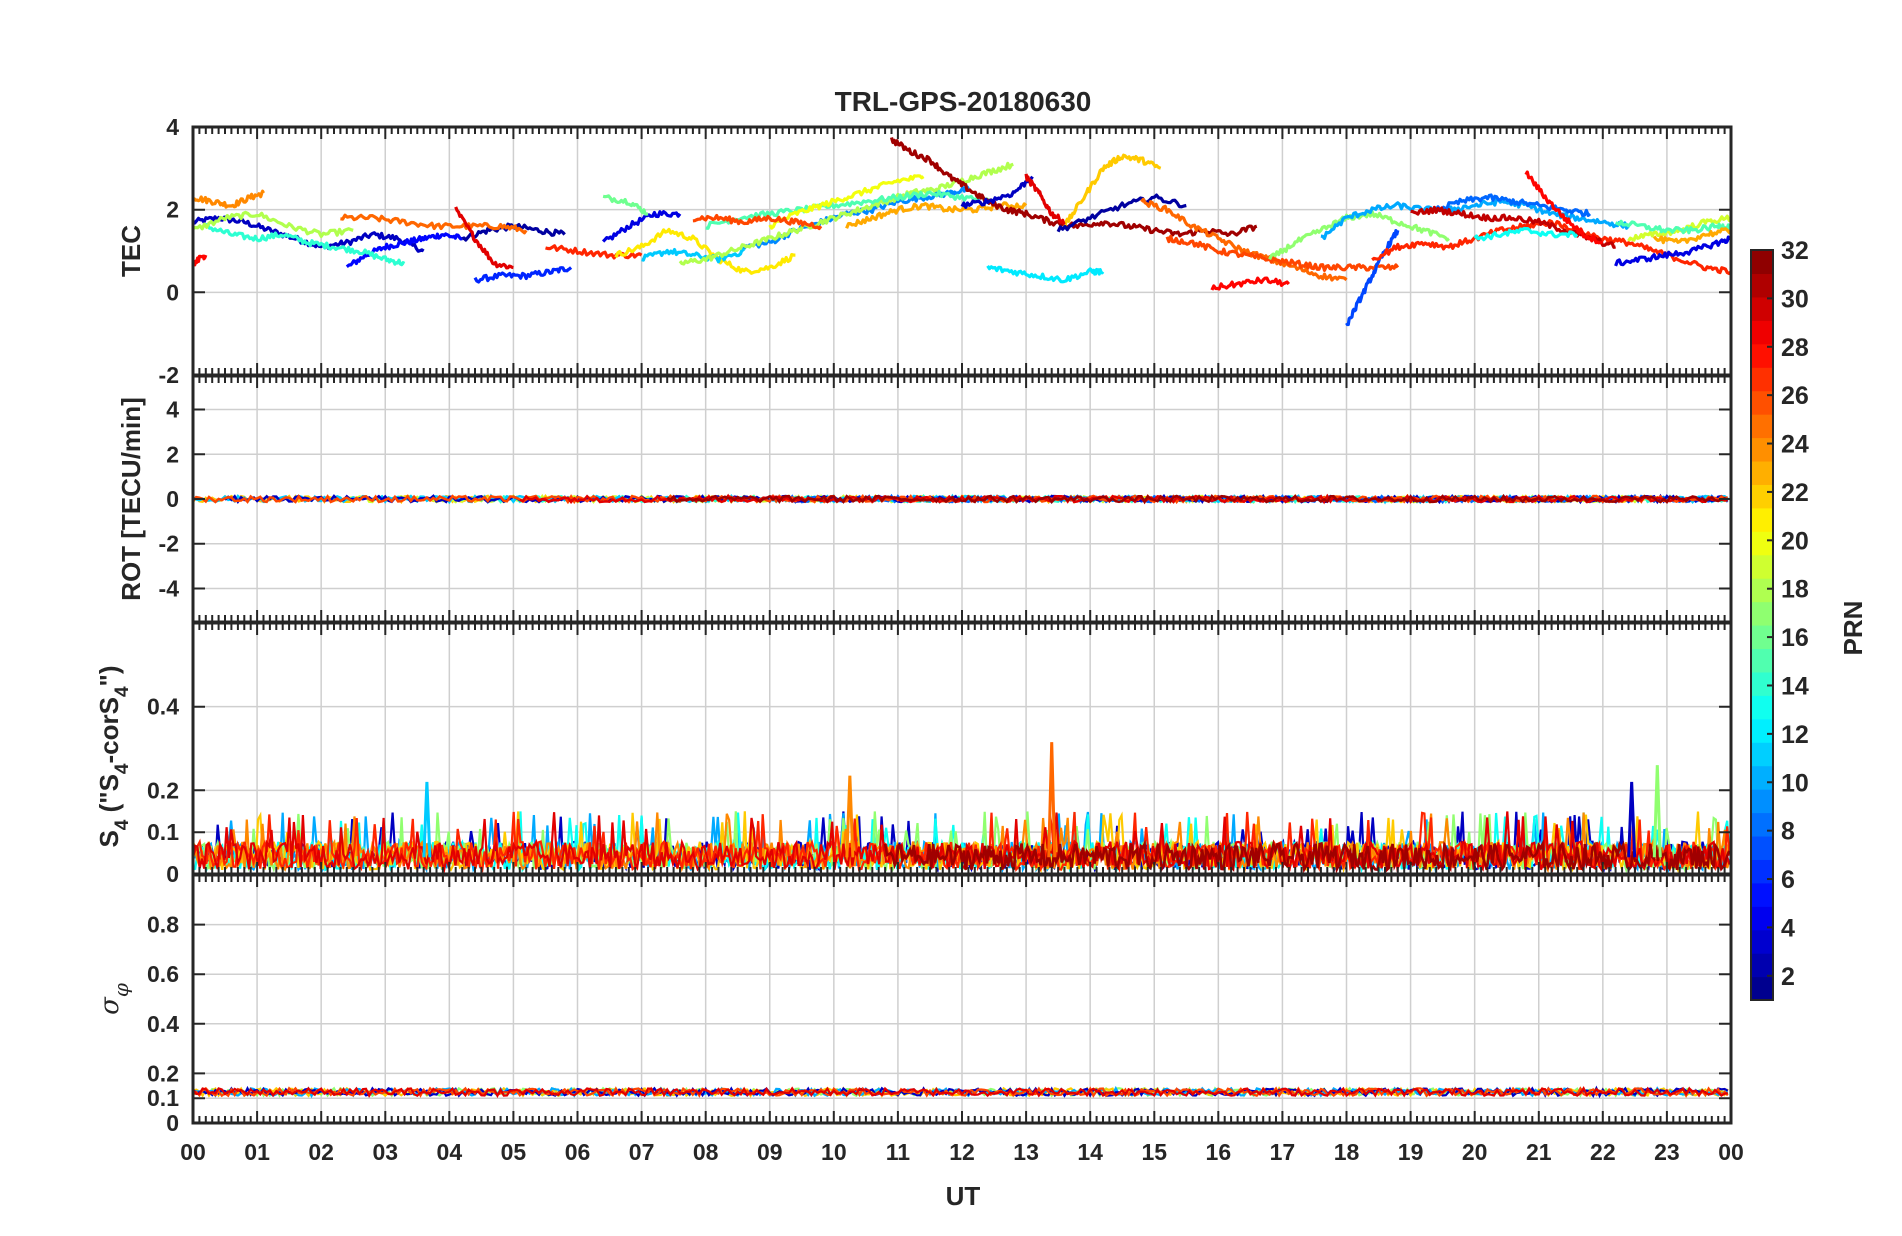  What do you see at coordinates (578, 1152) in the screenshot?
I see `x-tick-label: 06` at bounding box center [578, 1152].